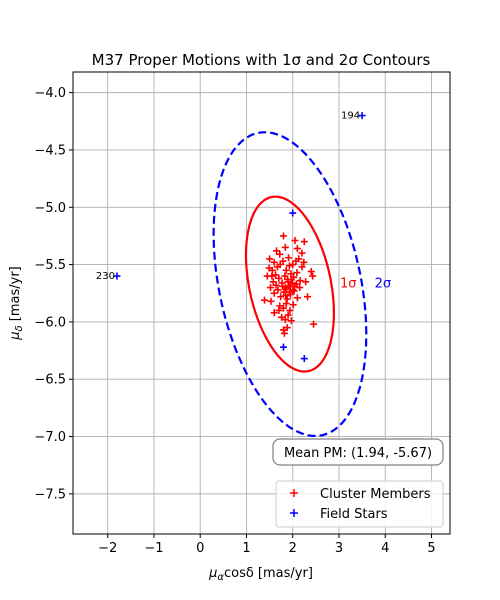 The width and height of the screenshot is (500, 600). I want to click on x-tick-label: 4, so click(385, 548).